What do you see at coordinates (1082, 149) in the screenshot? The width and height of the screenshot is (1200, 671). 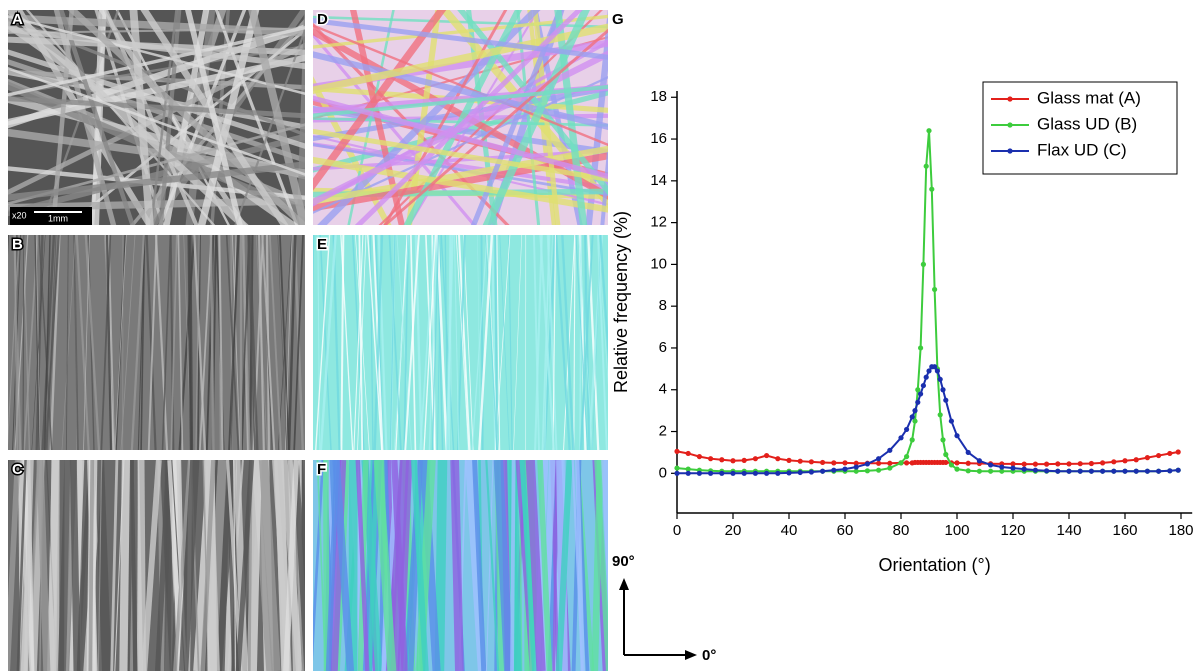 I see `legend-label: Flax UD (C)` at bounding box center [1082, 149].